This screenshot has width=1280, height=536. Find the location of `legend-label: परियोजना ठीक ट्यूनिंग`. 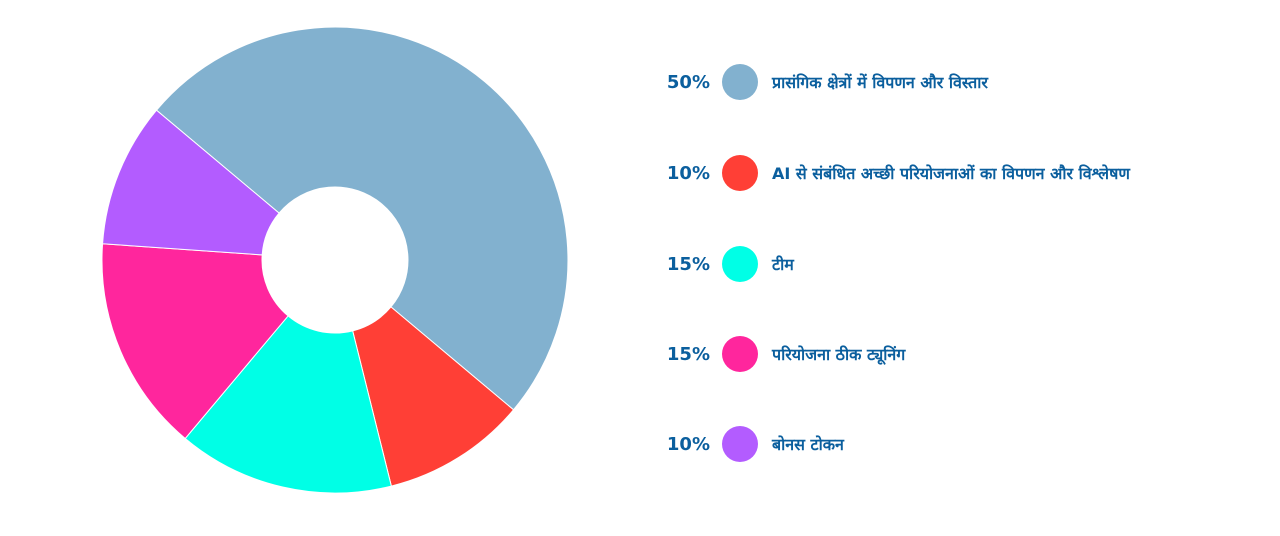

legend-label: परियोजना ठीक ट्यूनिंग is located at coordinates (839, 354).